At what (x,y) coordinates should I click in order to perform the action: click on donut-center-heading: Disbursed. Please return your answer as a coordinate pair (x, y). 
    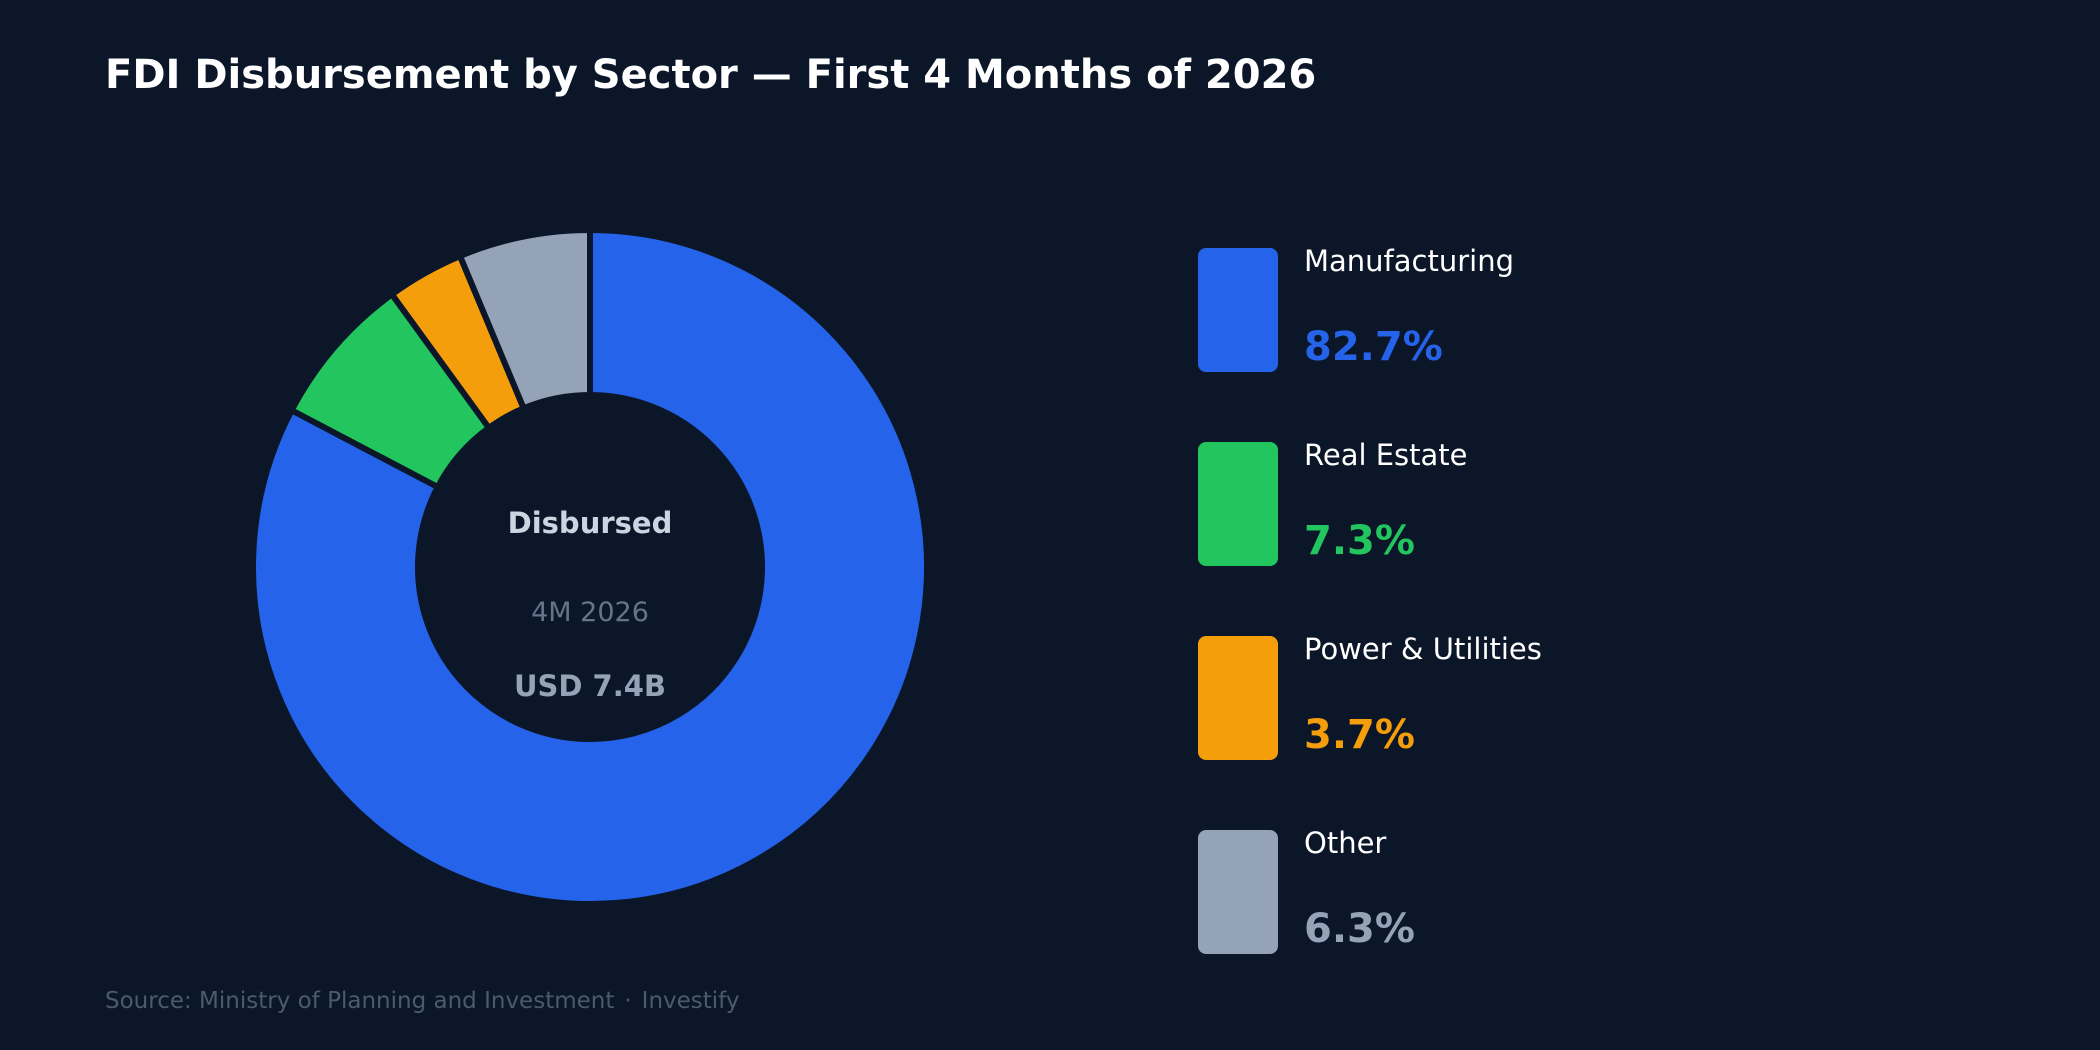
    Looking at the image, I should click on (590, 523).